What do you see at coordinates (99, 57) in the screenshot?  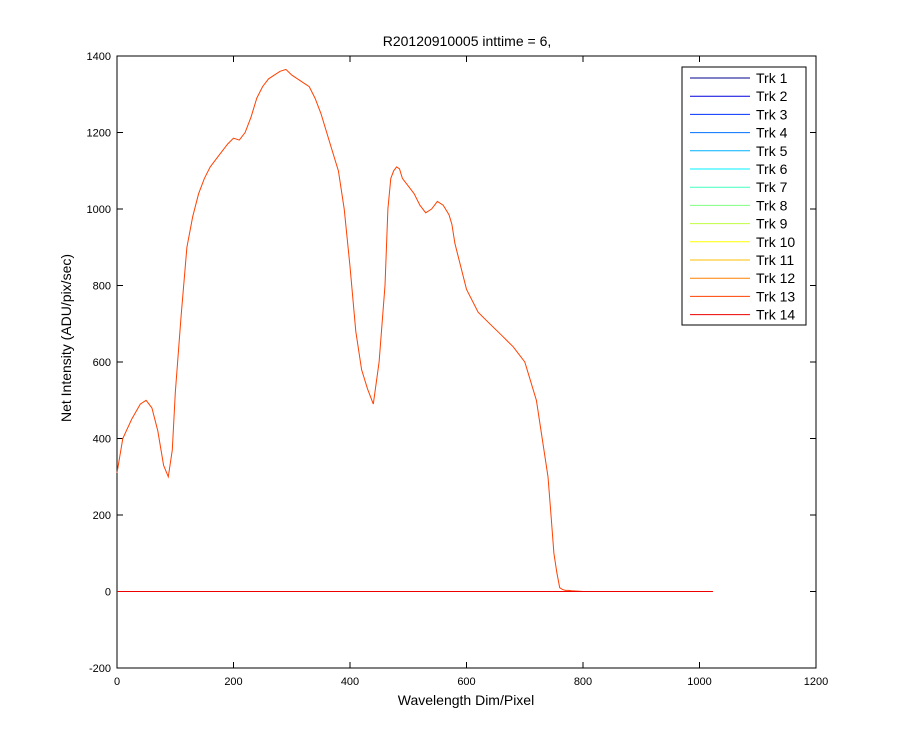 I see `y-tick-label: 1400` at bounding box center [99, 57].